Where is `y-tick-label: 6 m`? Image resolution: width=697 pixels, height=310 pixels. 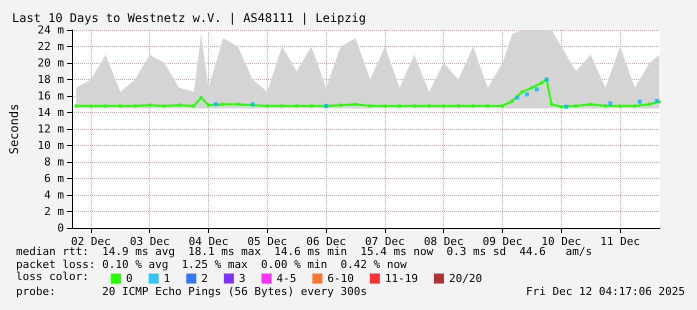
y-tick-label: 6 m is located at coordinates (54, 178).